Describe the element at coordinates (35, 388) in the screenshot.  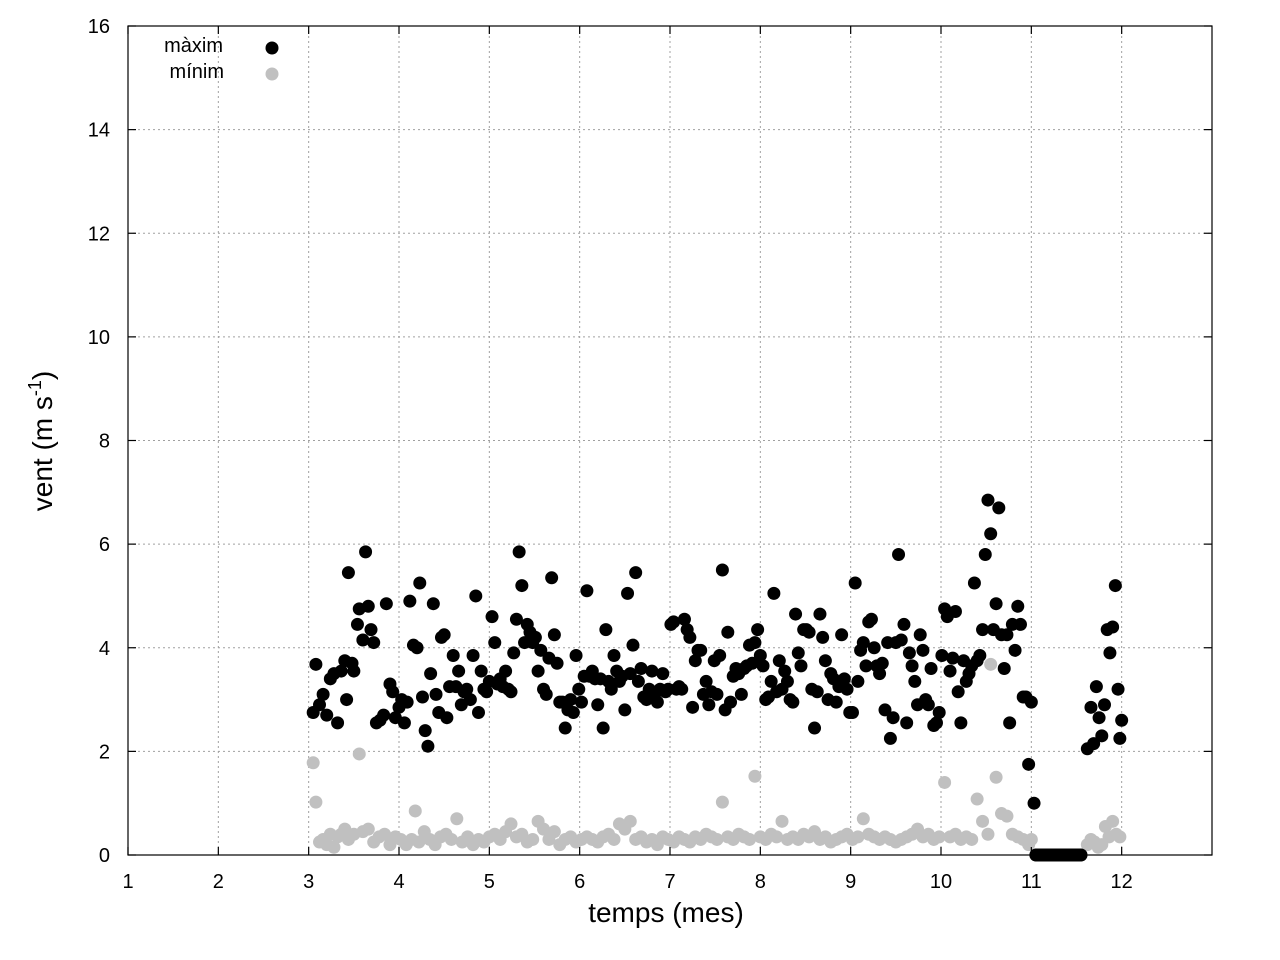
I see `y-axis-label-exponent: -1` at that location.